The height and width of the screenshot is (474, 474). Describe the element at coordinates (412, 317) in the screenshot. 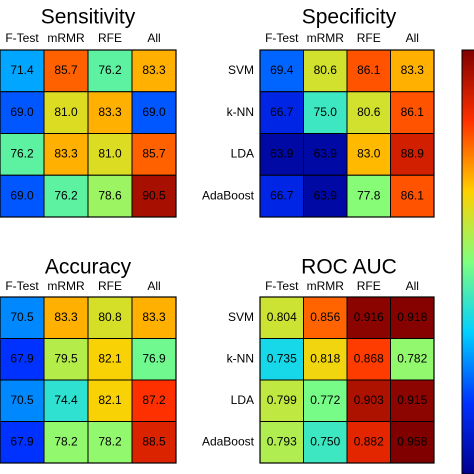

I see `roc-auc-cell-value: 0.918` at that location.